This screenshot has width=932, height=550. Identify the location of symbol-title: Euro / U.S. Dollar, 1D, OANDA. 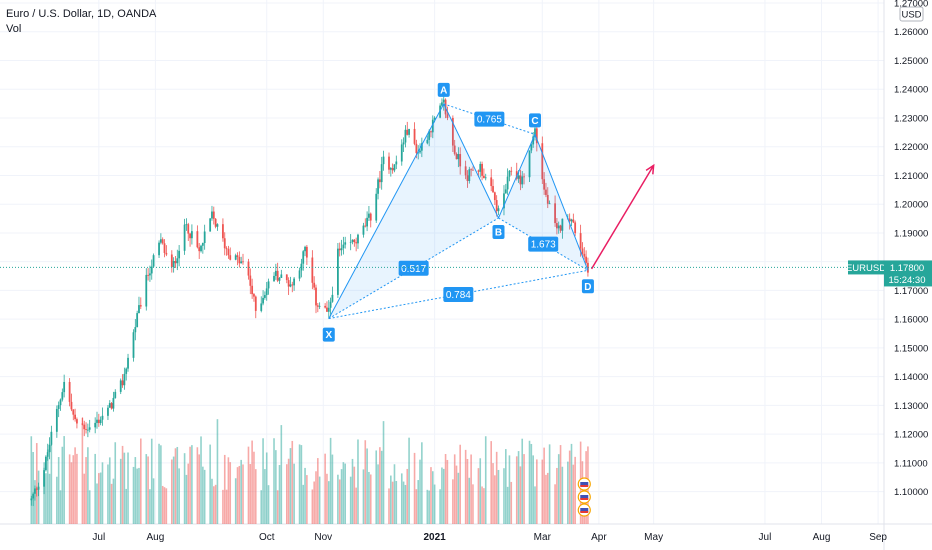
(81, 14).